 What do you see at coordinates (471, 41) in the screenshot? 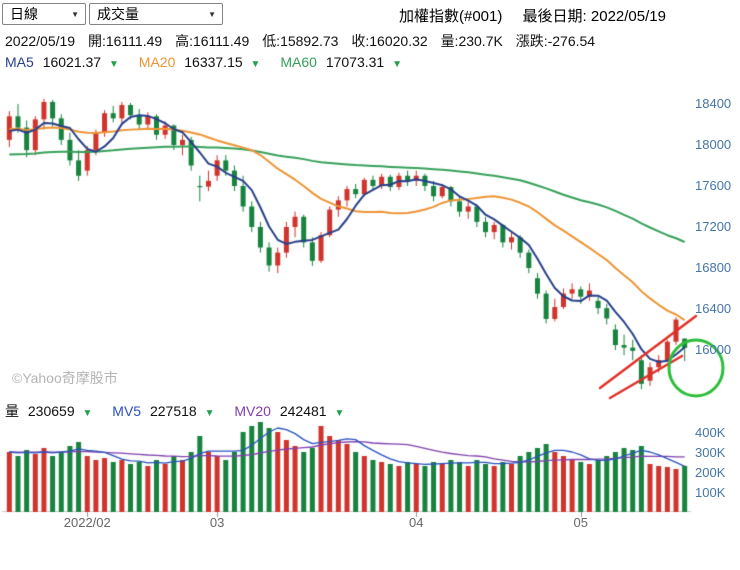
I see `quote-volume: 量:230.7K` at bounding box center [471, 41].